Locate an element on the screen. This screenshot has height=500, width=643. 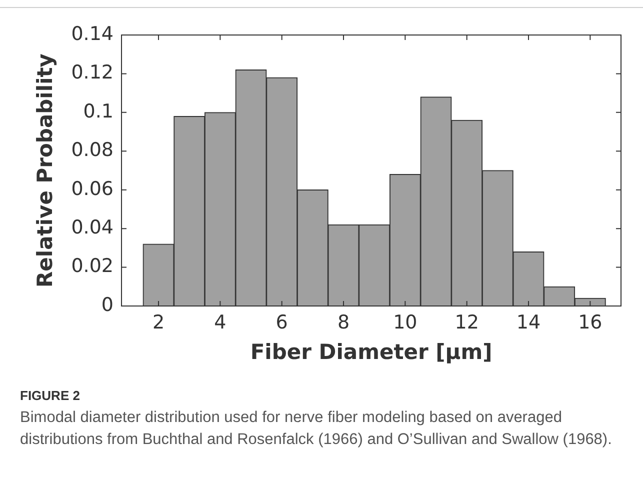
x-tick-label: 4 is located at coordinates (220, 322).